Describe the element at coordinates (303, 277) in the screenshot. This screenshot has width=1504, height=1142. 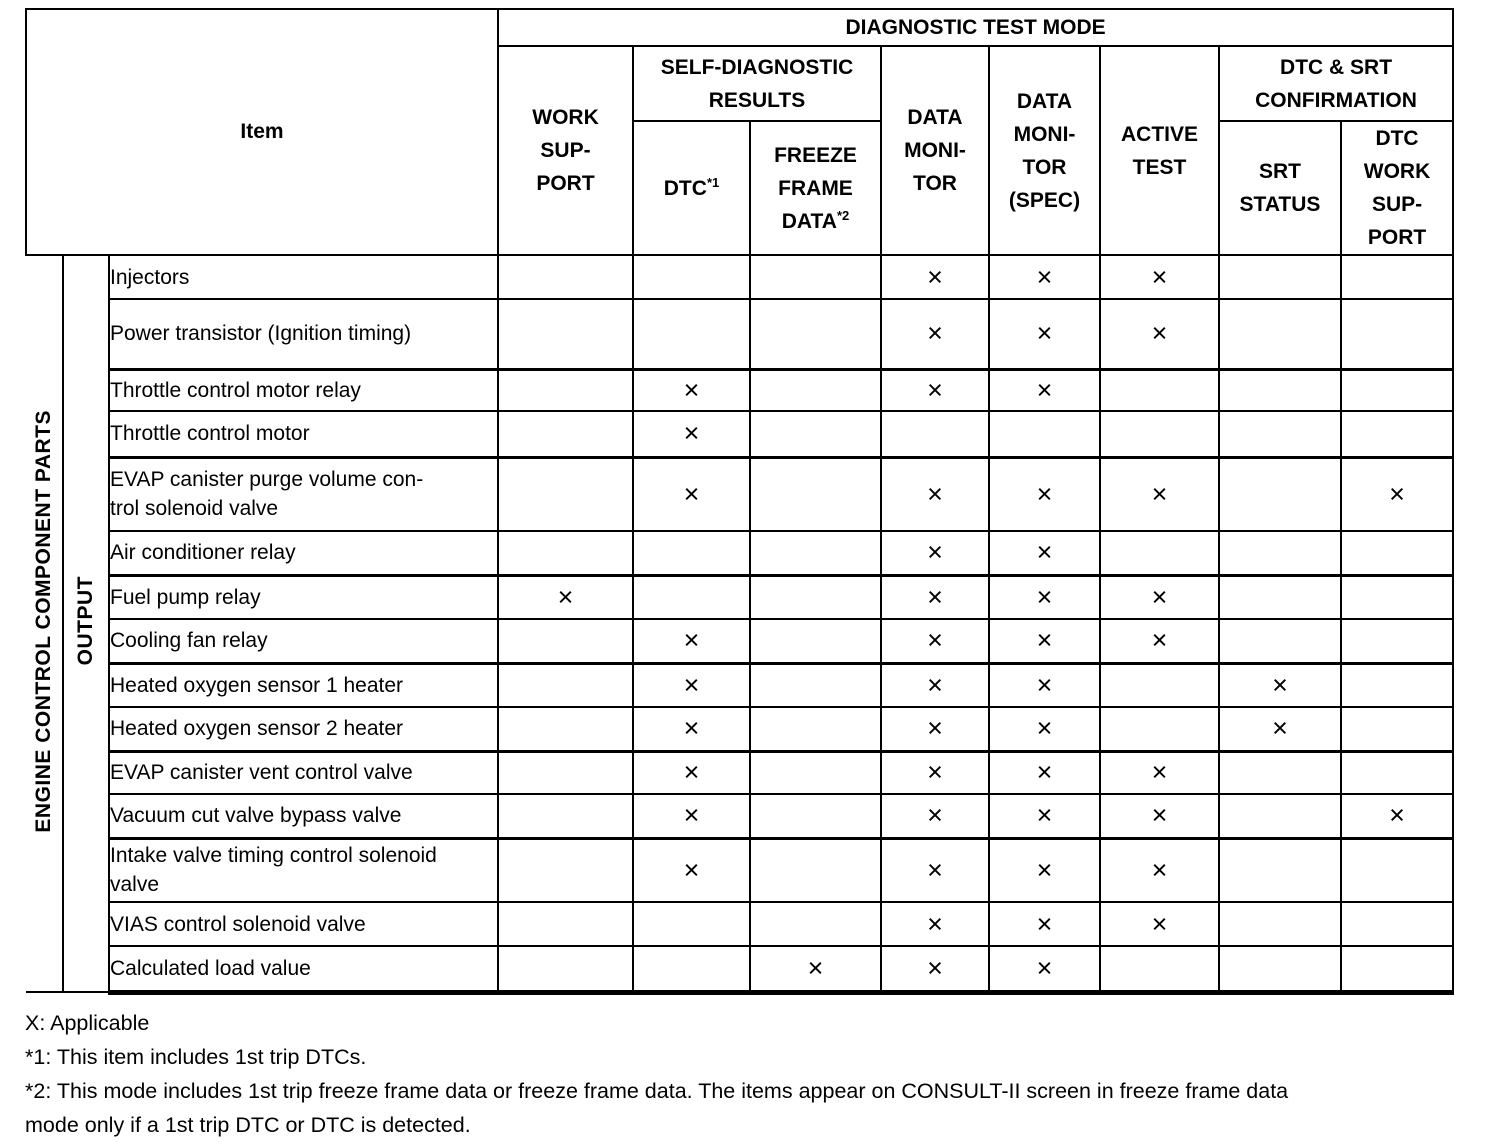
I see `item-cell-injectors: Injectors` at that location.